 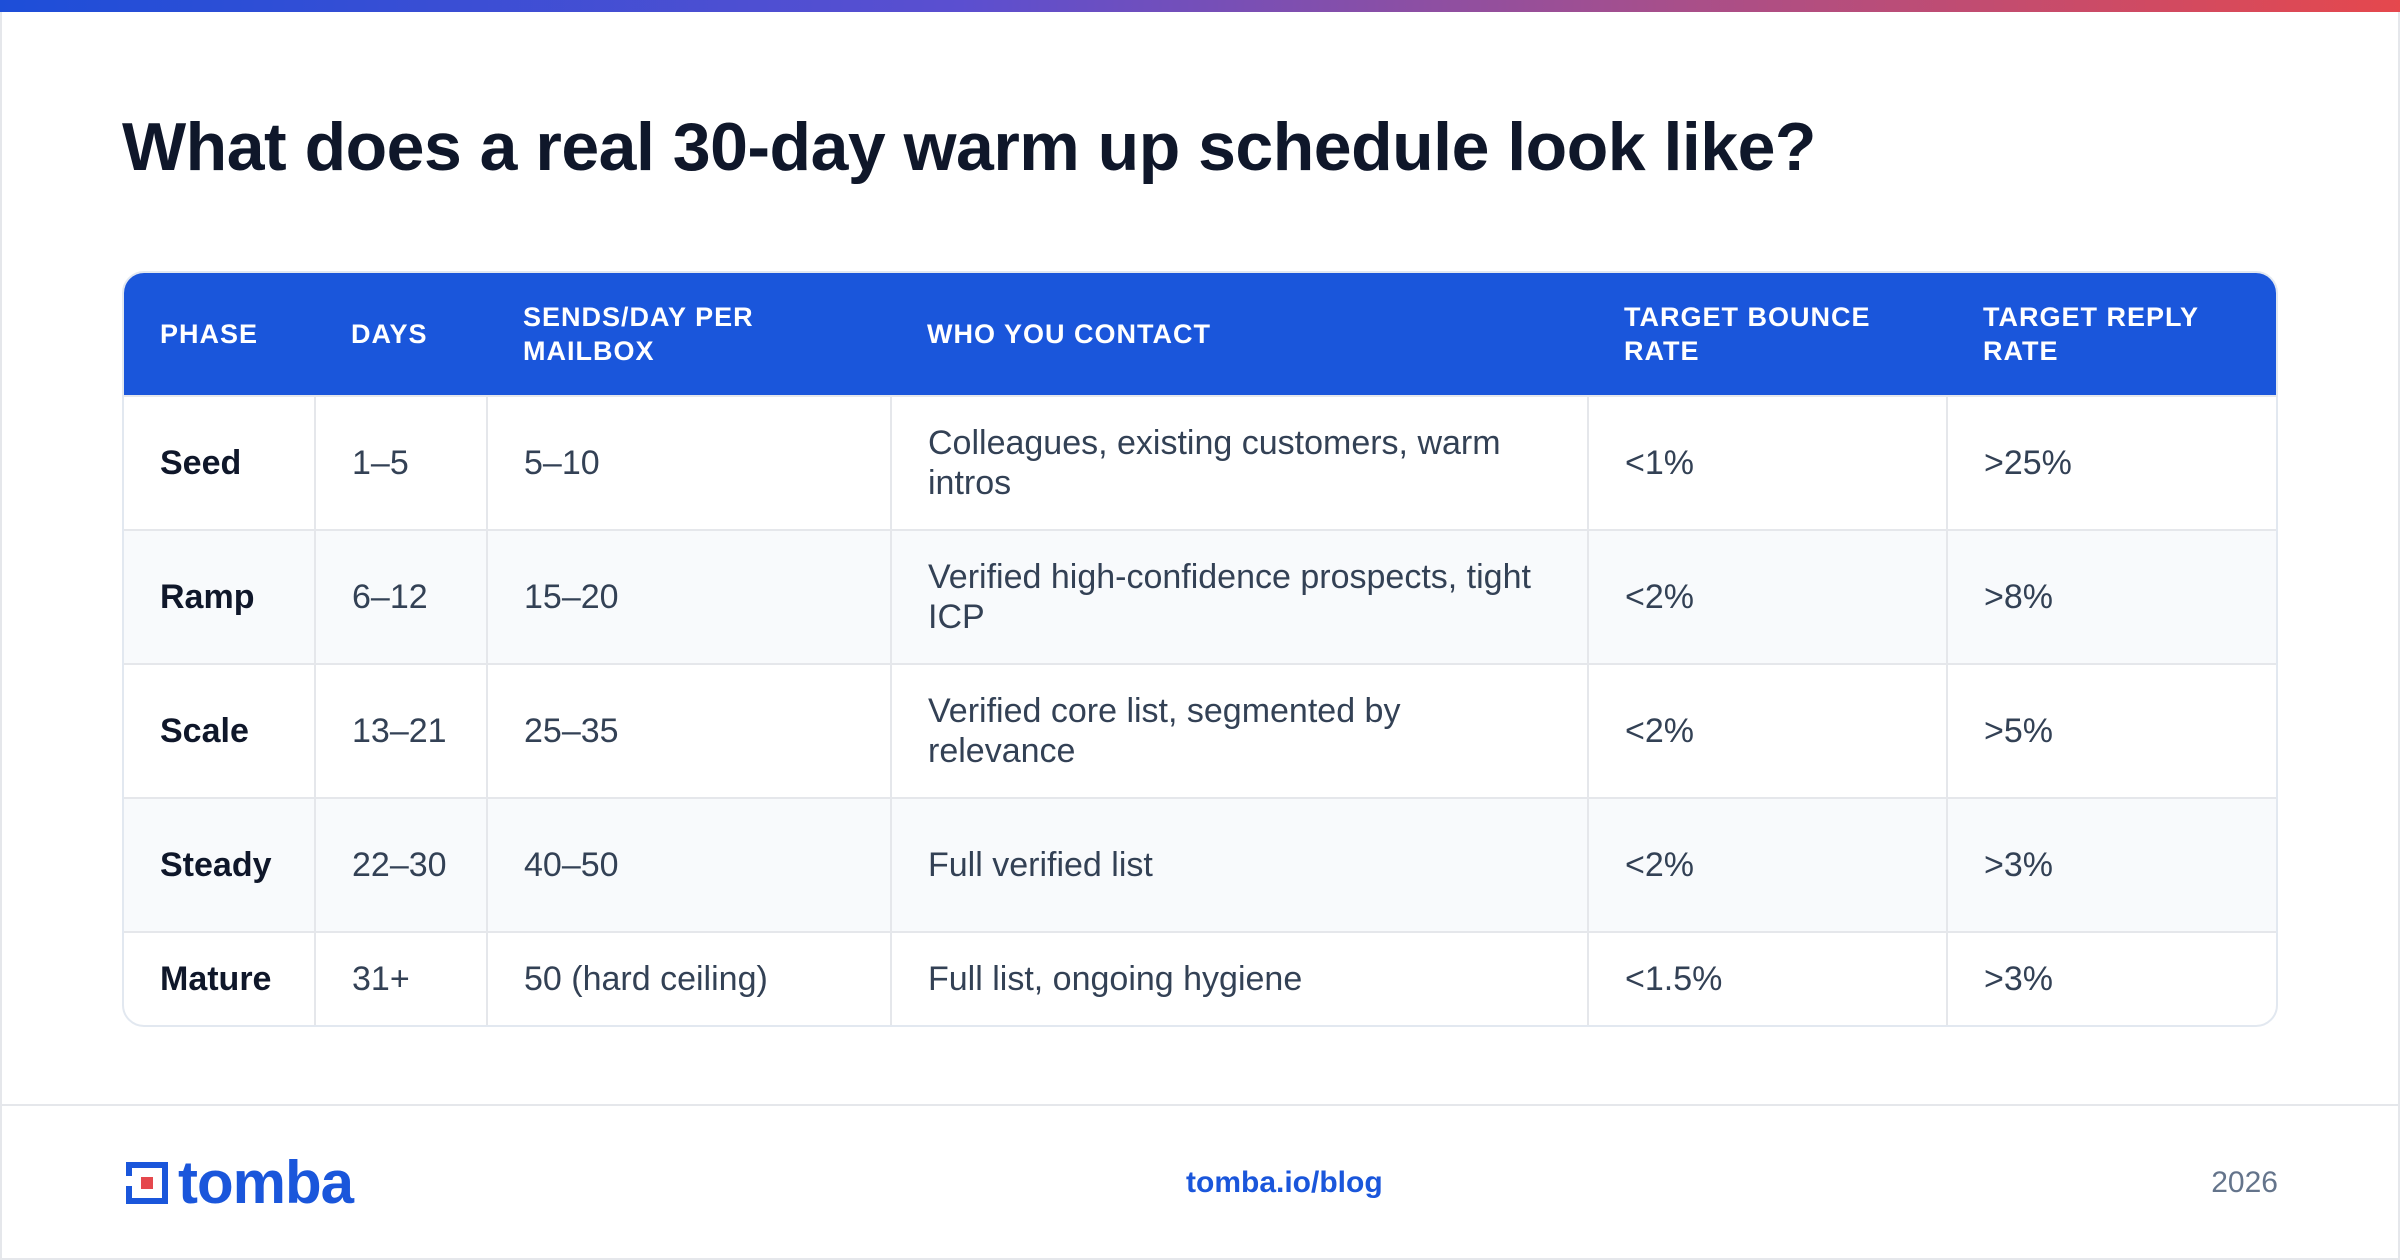 What do you see at coordinates (688, 978) in the screenshot?
I see `cell-sends: 50 (hard ceiling)` at bounding box center [688, 978].